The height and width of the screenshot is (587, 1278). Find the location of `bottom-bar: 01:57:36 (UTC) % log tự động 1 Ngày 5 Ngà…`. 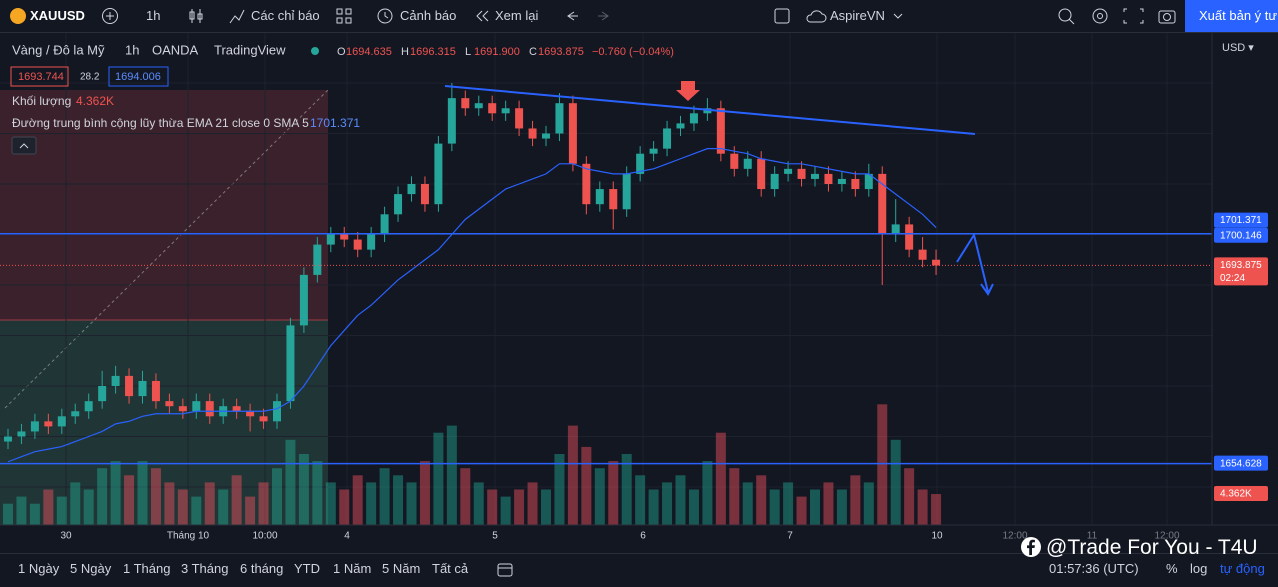

bottom-bar: 01:57:36 (UTC) % log tự động 1 Ngày 5 Ngà… is located at coordinates (639, 570).